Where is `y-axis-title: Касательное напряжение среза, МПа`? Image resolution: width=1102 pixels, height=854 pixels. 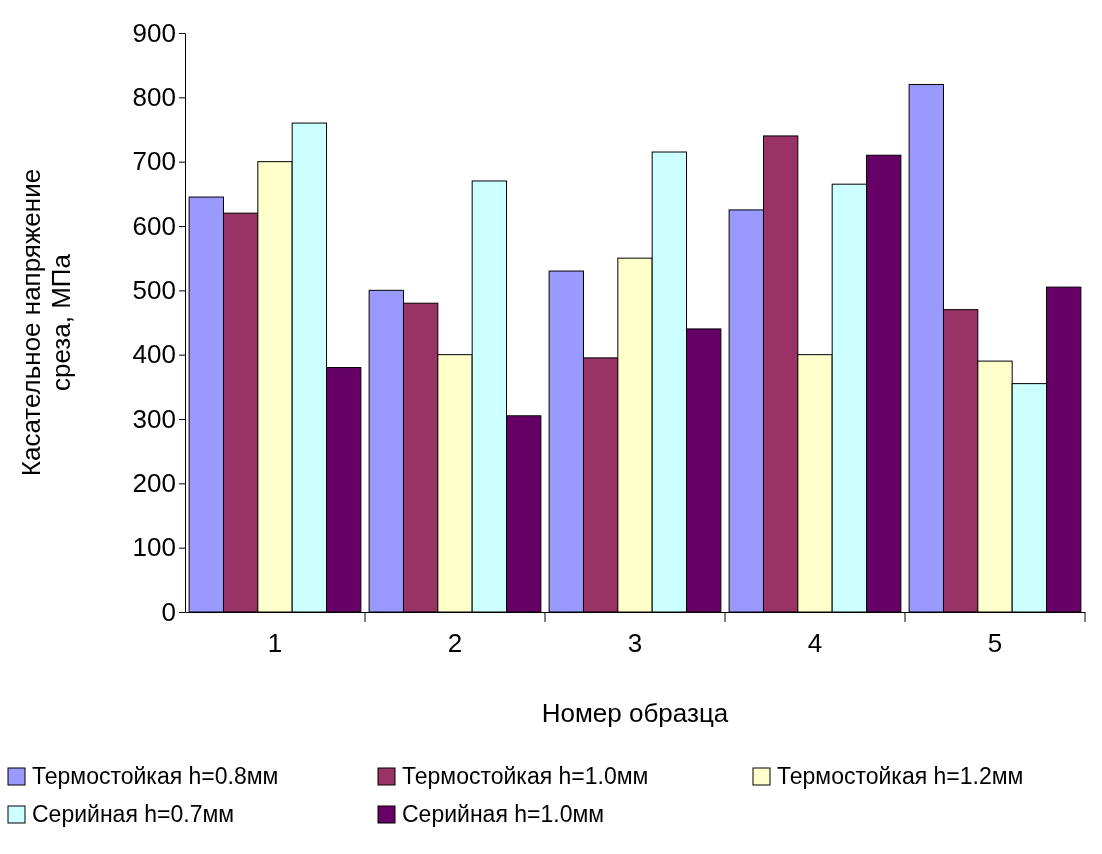
y-axis-title: Касательное напряжение среза, МПа is located at coordinates (46, 322).